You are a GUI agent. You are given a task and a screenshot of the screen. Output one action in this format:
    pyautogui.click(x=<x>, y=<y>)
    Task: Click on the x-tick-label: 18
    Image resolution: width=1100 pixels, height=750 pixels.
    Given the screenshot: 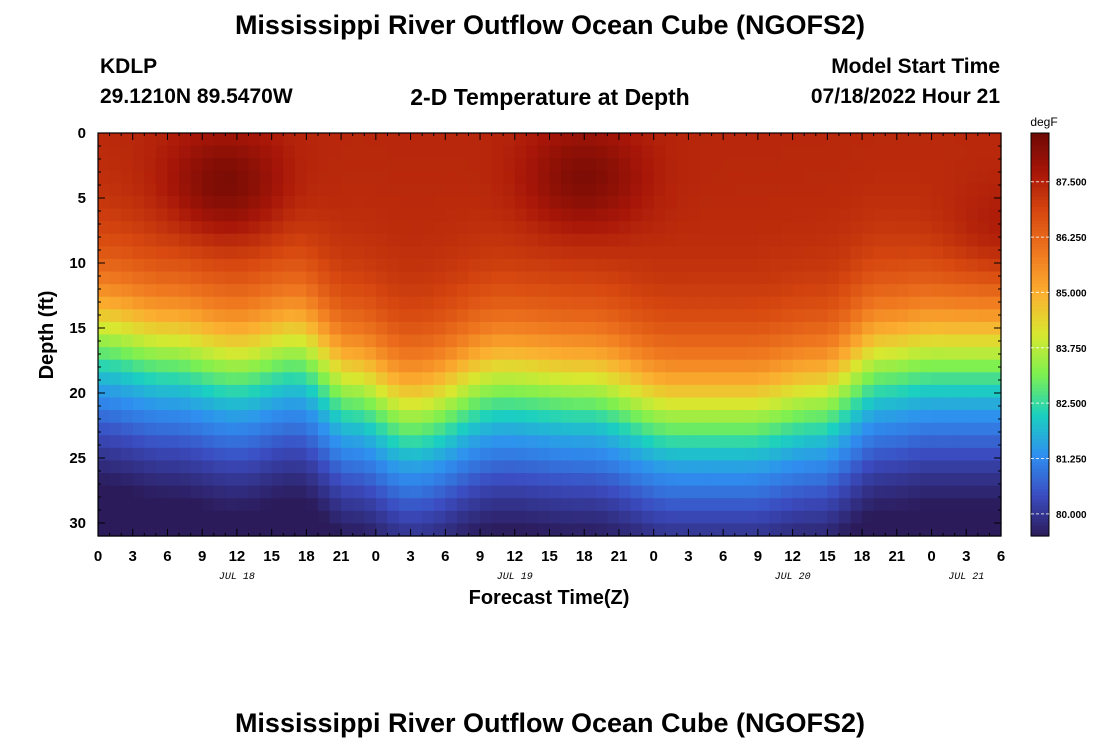 What is the action you would take?
    pyautogui.click(x=862, y=556)
    